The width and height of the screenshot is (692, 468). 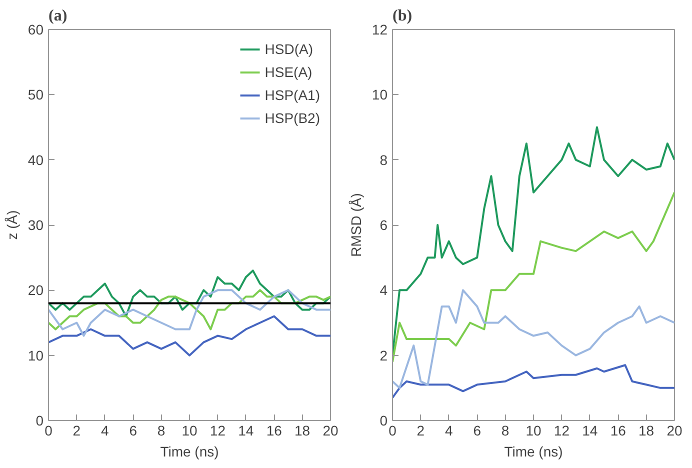 What do you see at coordinates (36, 225) in the screenshot?
I see `y-tick-label: 30` at bounding box center [36, 225].